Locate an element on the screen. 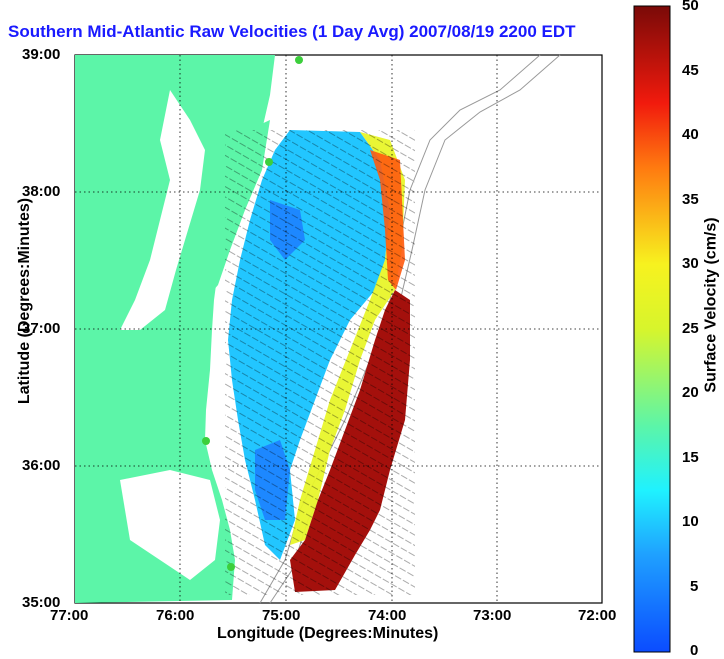  x-tick-label: 73:00 is located at coordinates (492, 615).